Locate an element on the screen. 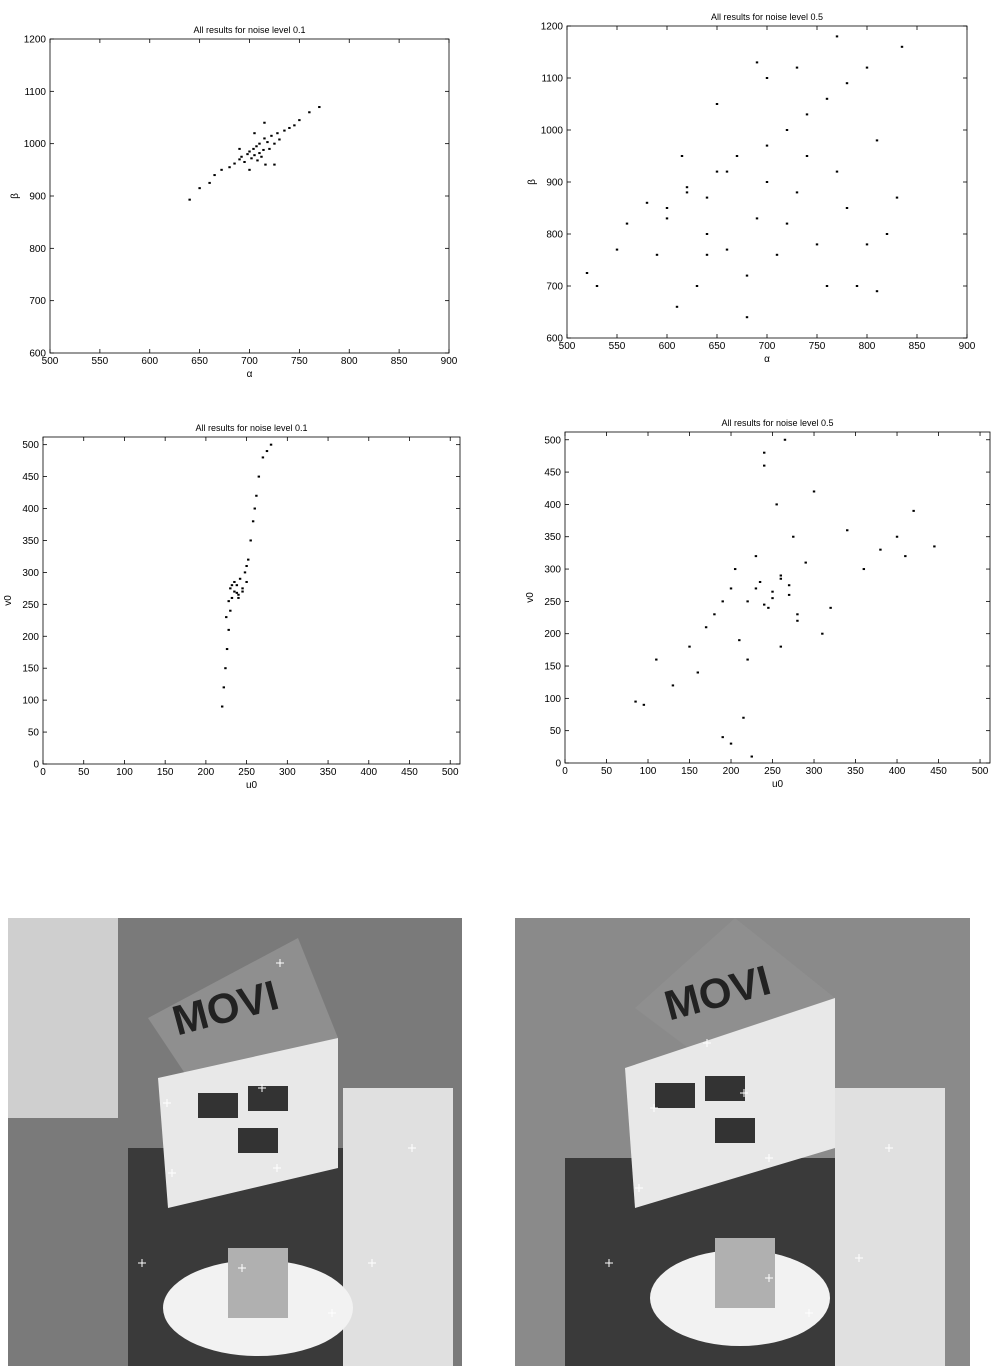 Image resolution: width=991 pixels, height=1369 pixels. y-tick-label: 1000 is located at coordinates (552, 131).